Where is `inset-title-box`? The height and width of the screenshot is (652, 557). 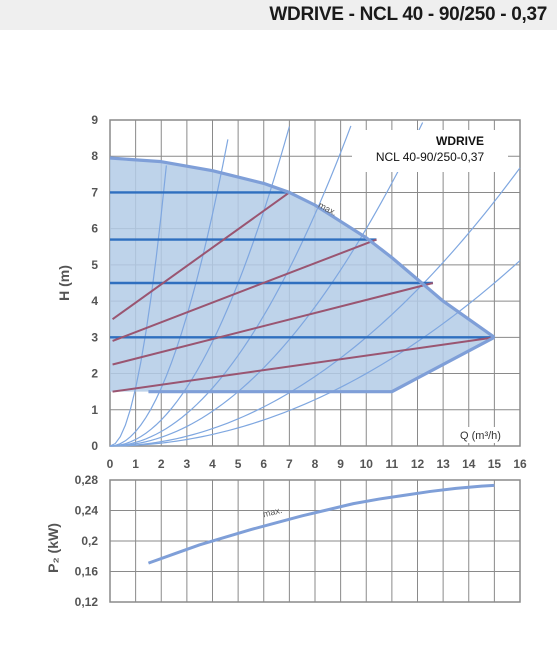 inset-title-box is located at coordinates (430, 151).